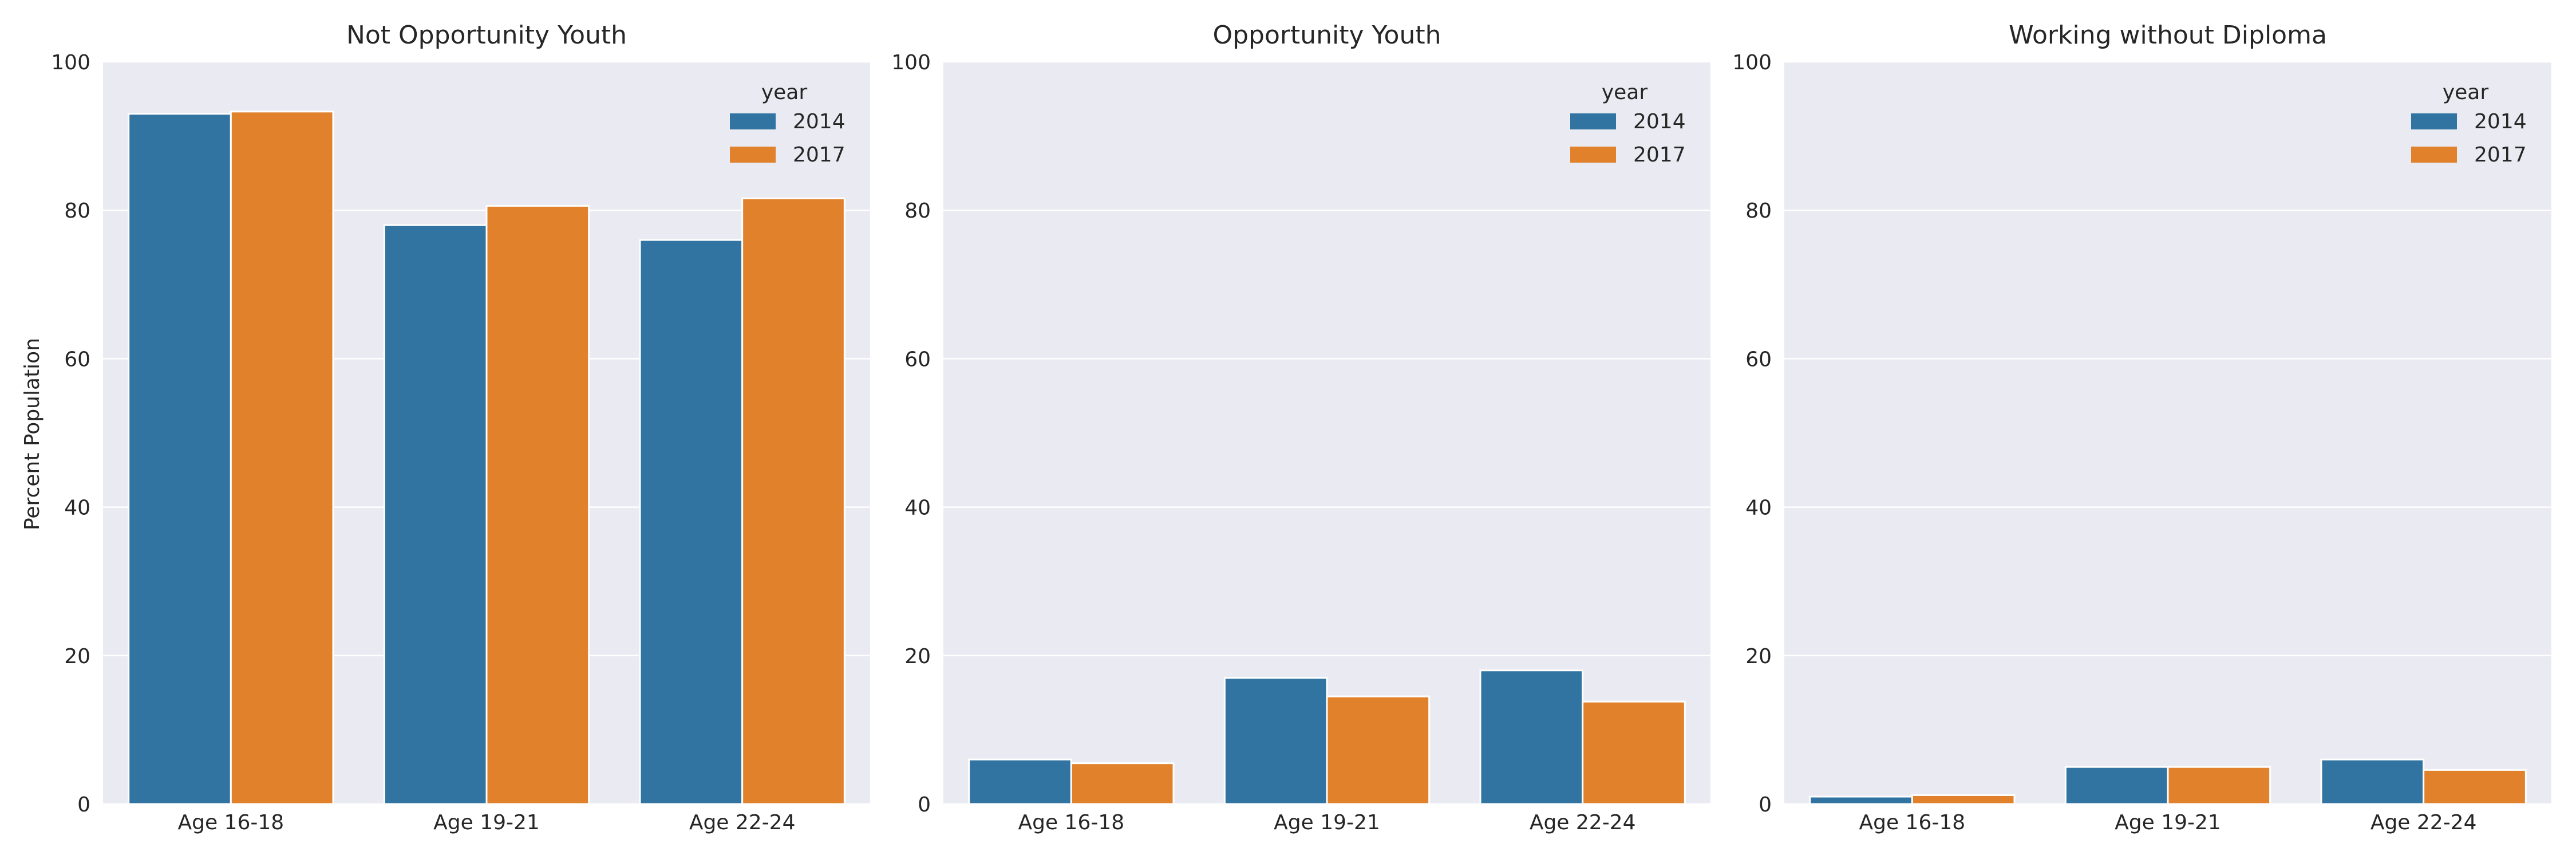 The width and height of the screenshot is (2576, 859). Describe the element at coordinates (1326, 35) in the screenshot. I see `chart-title: Opportunity Youth` at that location.